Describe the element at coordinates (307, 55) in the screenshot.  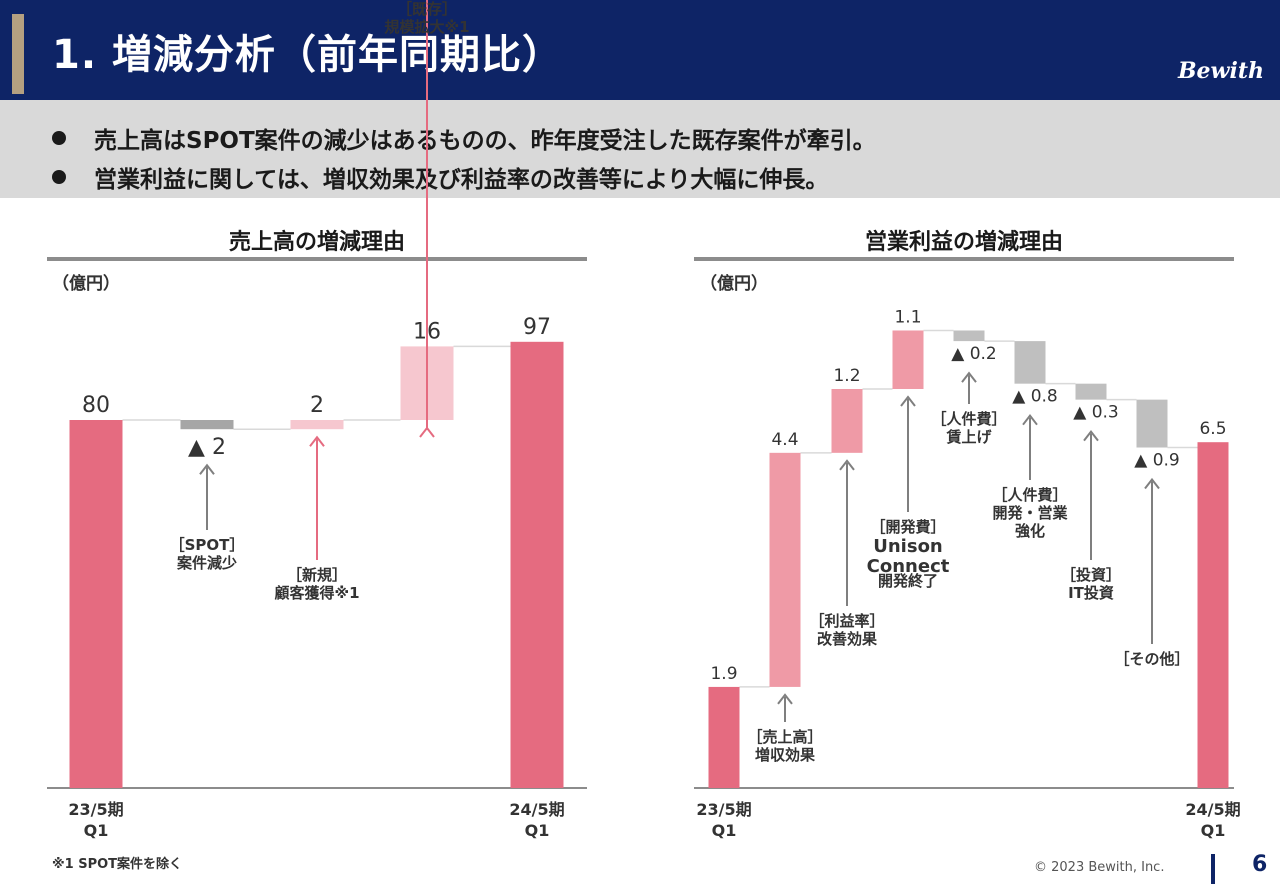
I see `page-title: 1. 増減分析（前年同期比）` at that location.